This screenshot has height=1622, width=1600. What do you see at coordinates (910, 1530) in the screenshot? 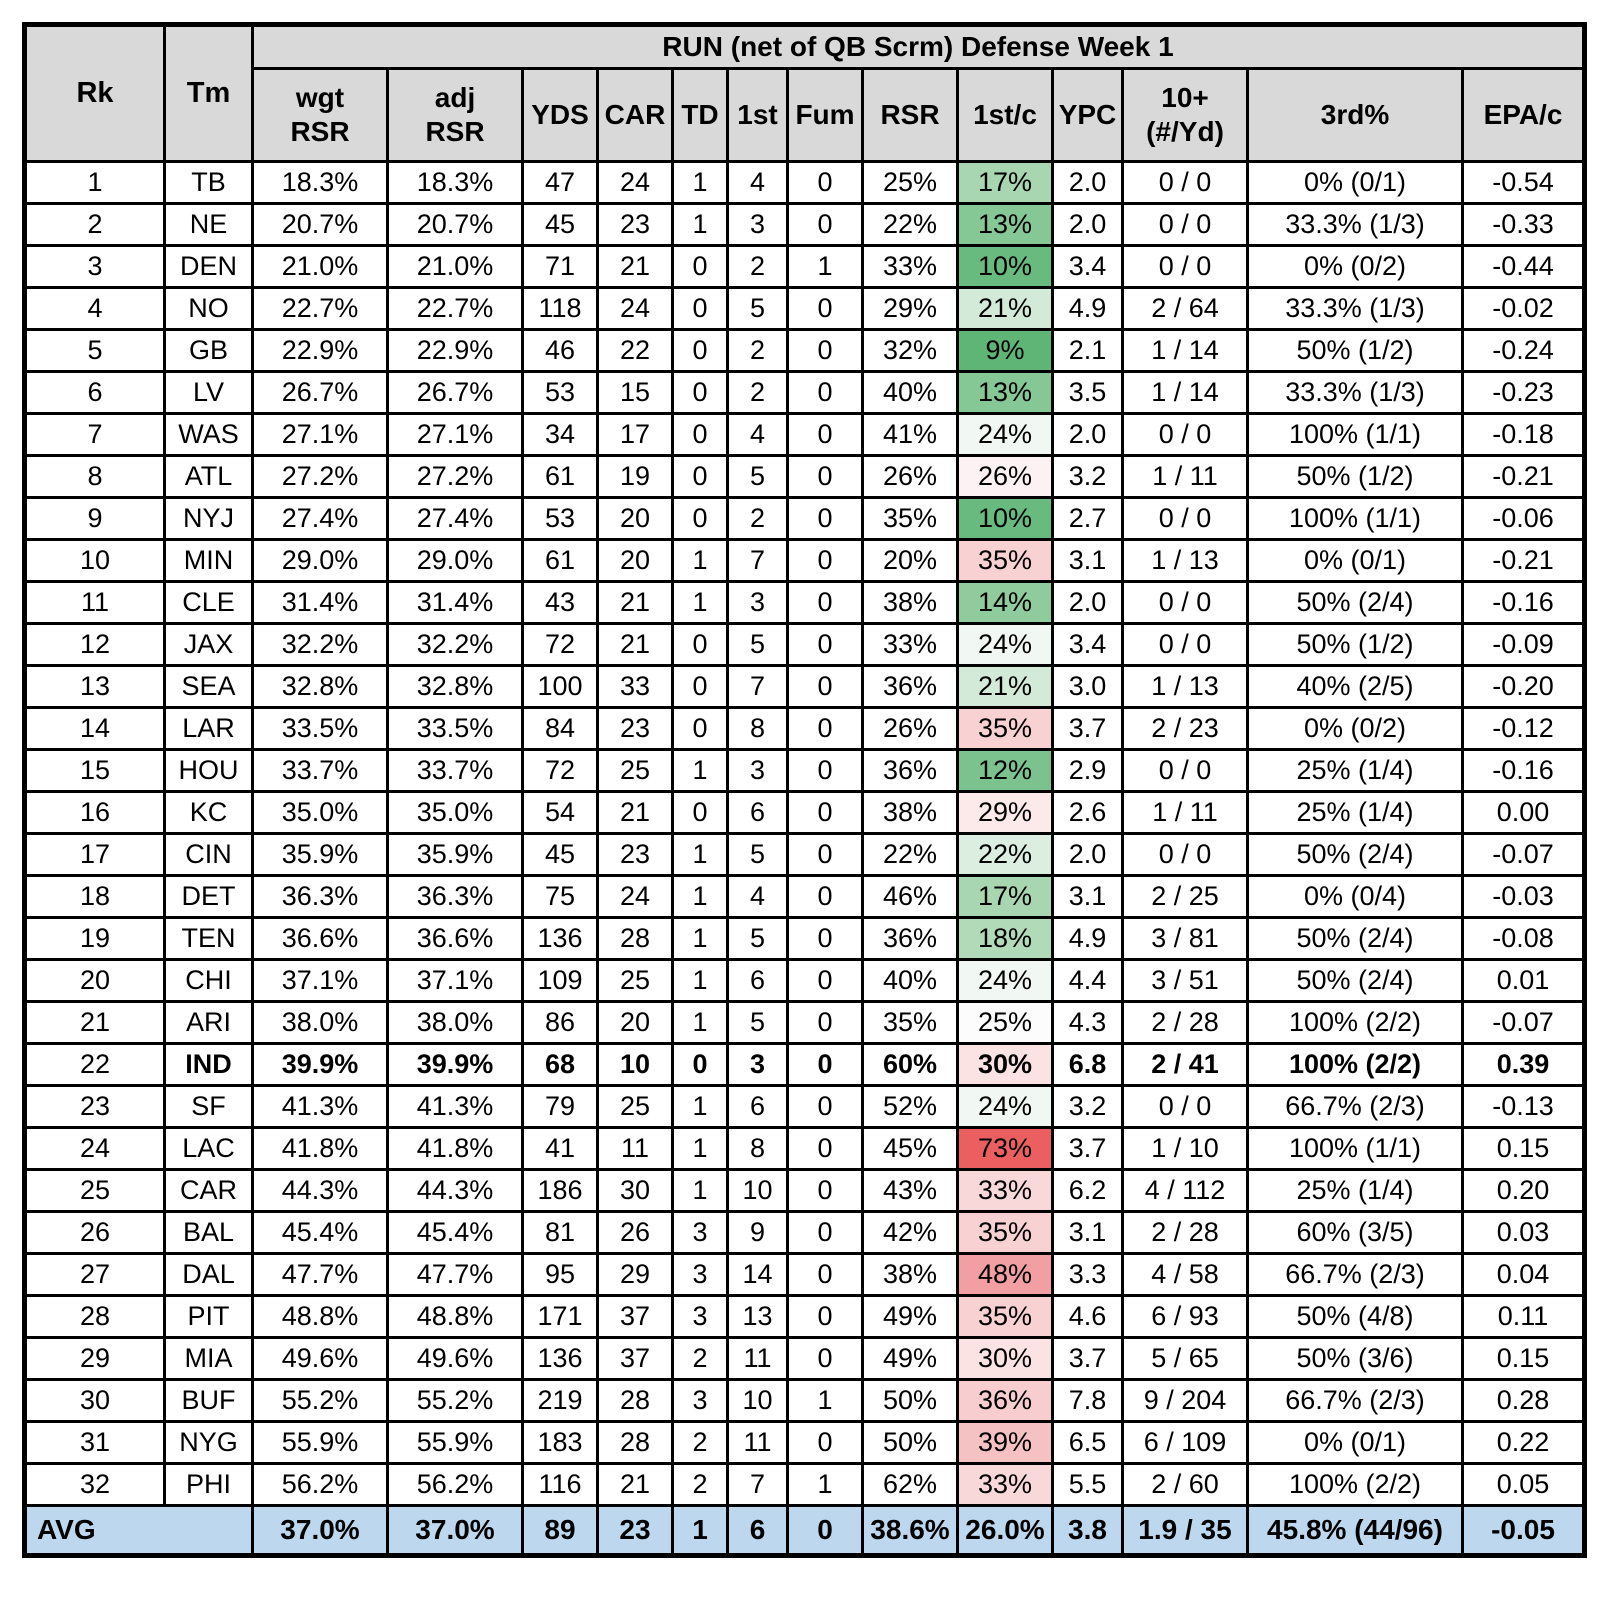
I see `avg-cell-rsr: 38.6%` at bounding box center [910, 1530].